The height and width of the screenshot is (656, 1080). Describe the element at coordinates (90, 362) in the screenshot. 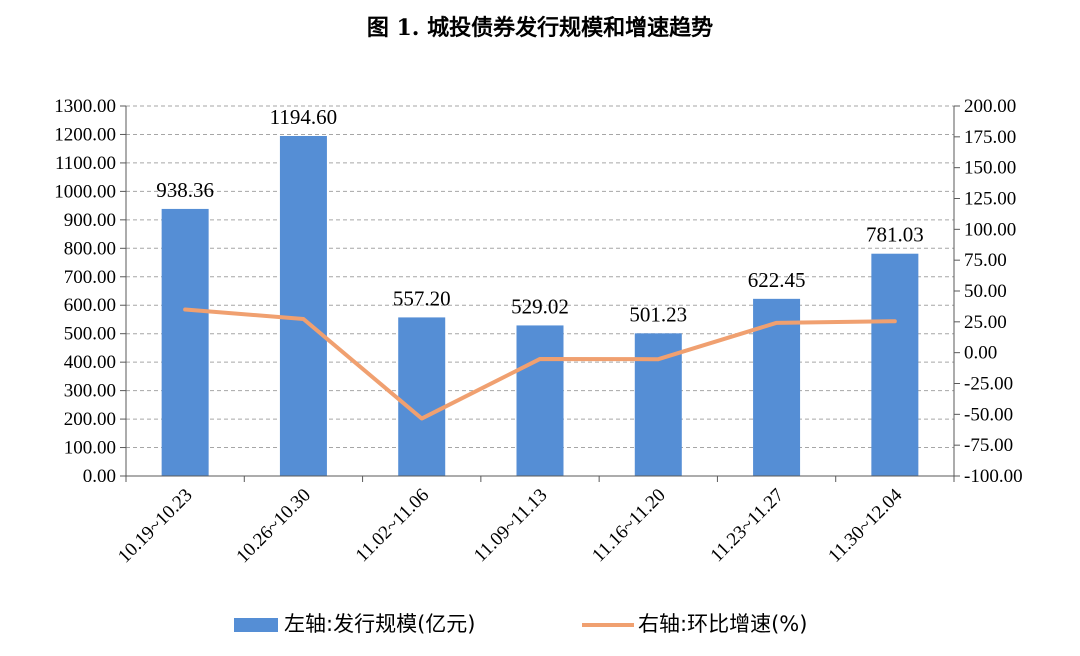

I see `left-tick-label: 400.00` at that location.